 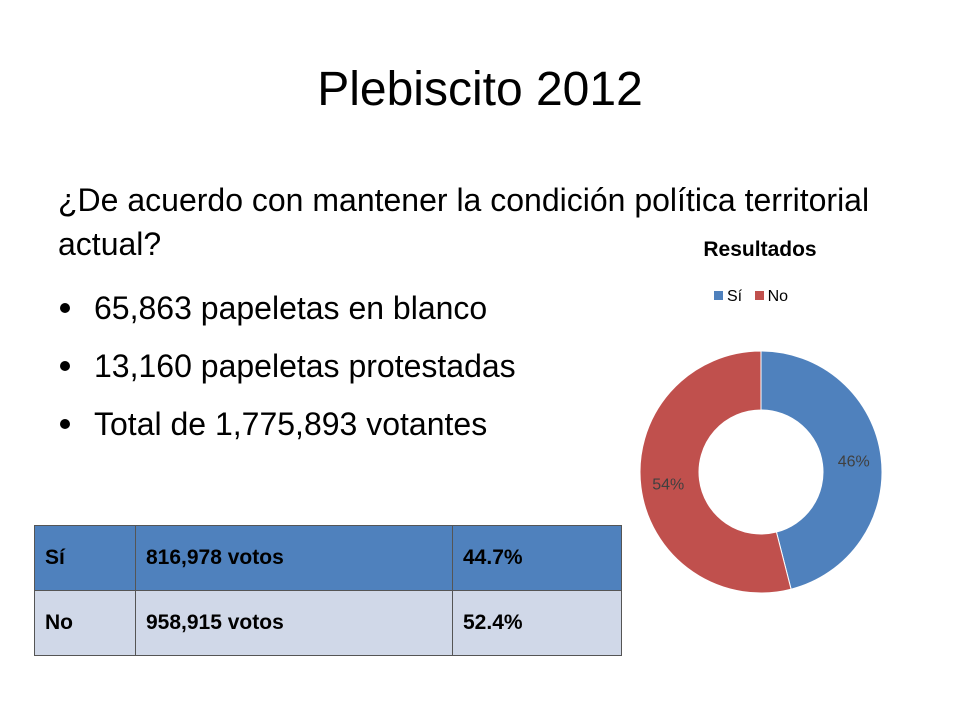 I want to click on bullet-text: 65,863 papeletas en blanco, so click(x=291, y=308).